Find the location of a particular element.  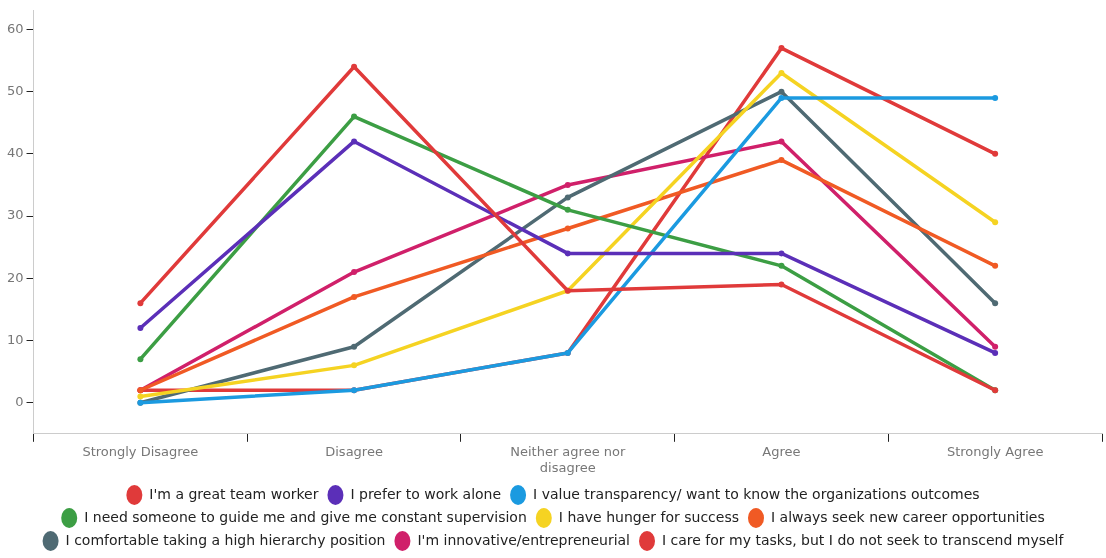

y-tick-label: 0 is located at coordinates (19, 402).